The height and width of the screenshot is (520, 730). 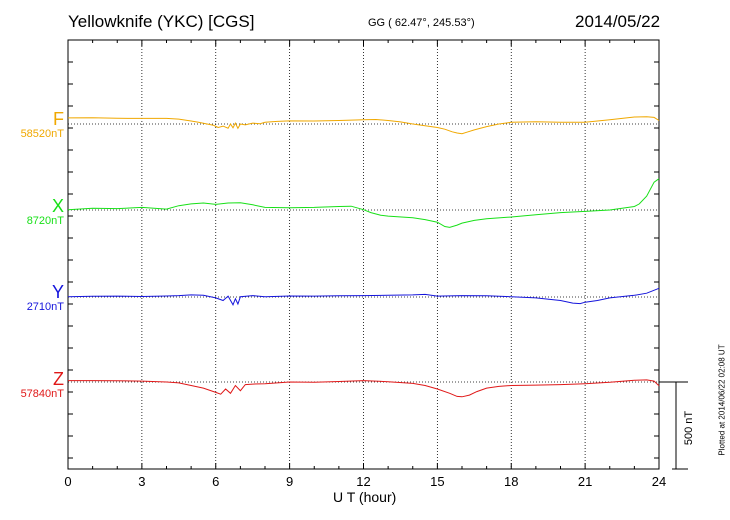 I want to click on baseline-value: 2710nT, so click(x=45, y=307).